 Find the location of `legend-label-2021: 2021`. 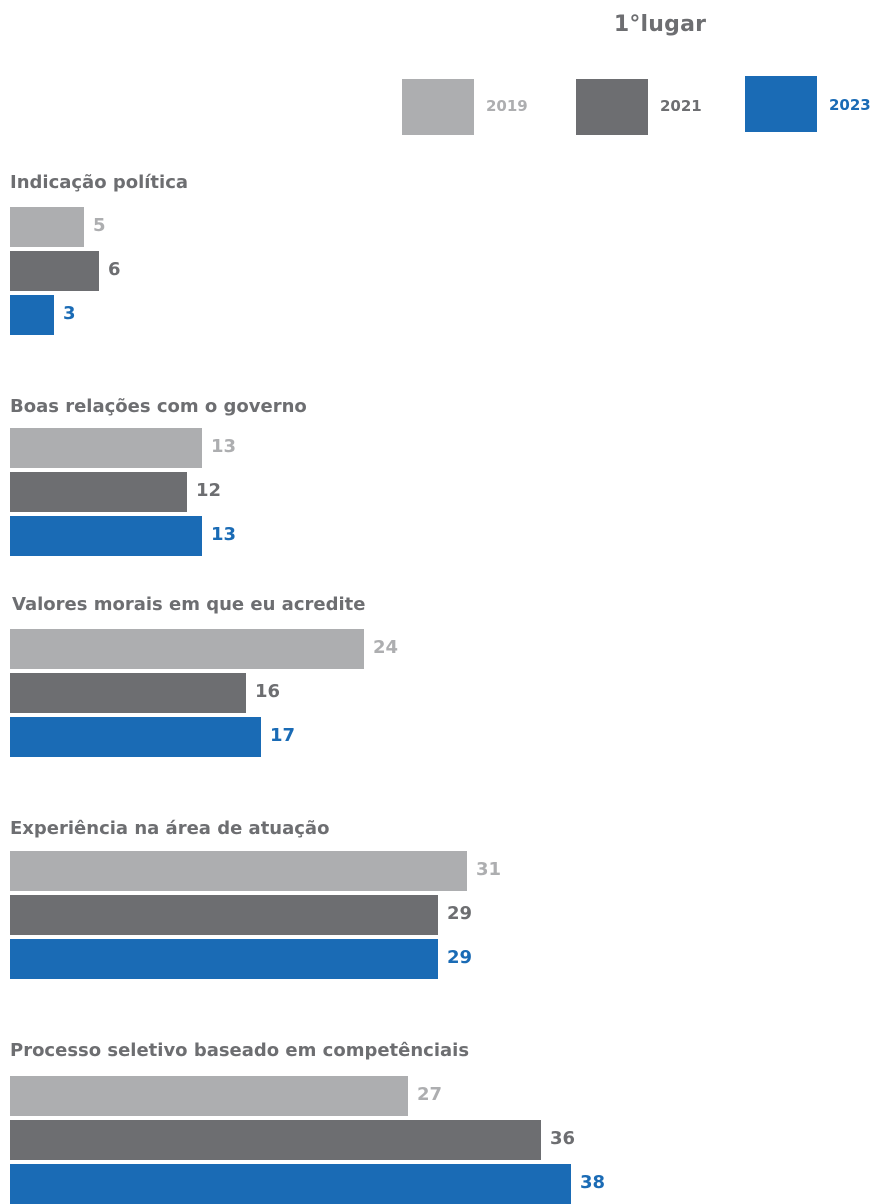

legend-label-2021: 2021 is located at coordinates (681, 106).